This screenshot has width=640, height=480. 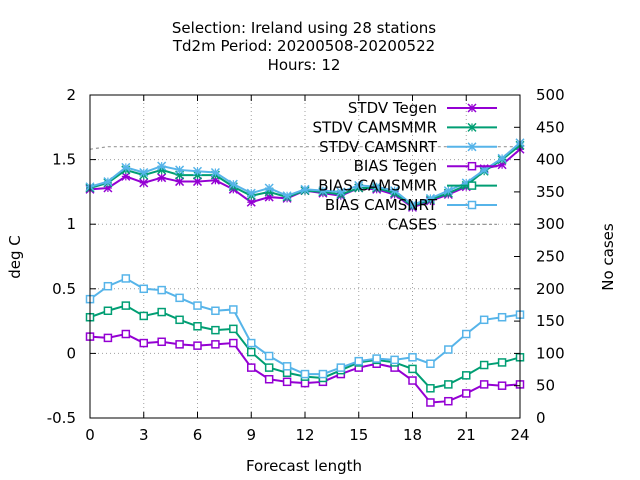 I want to click on legend-item: STDV CAMSNRT, so click(x=408, y=147).